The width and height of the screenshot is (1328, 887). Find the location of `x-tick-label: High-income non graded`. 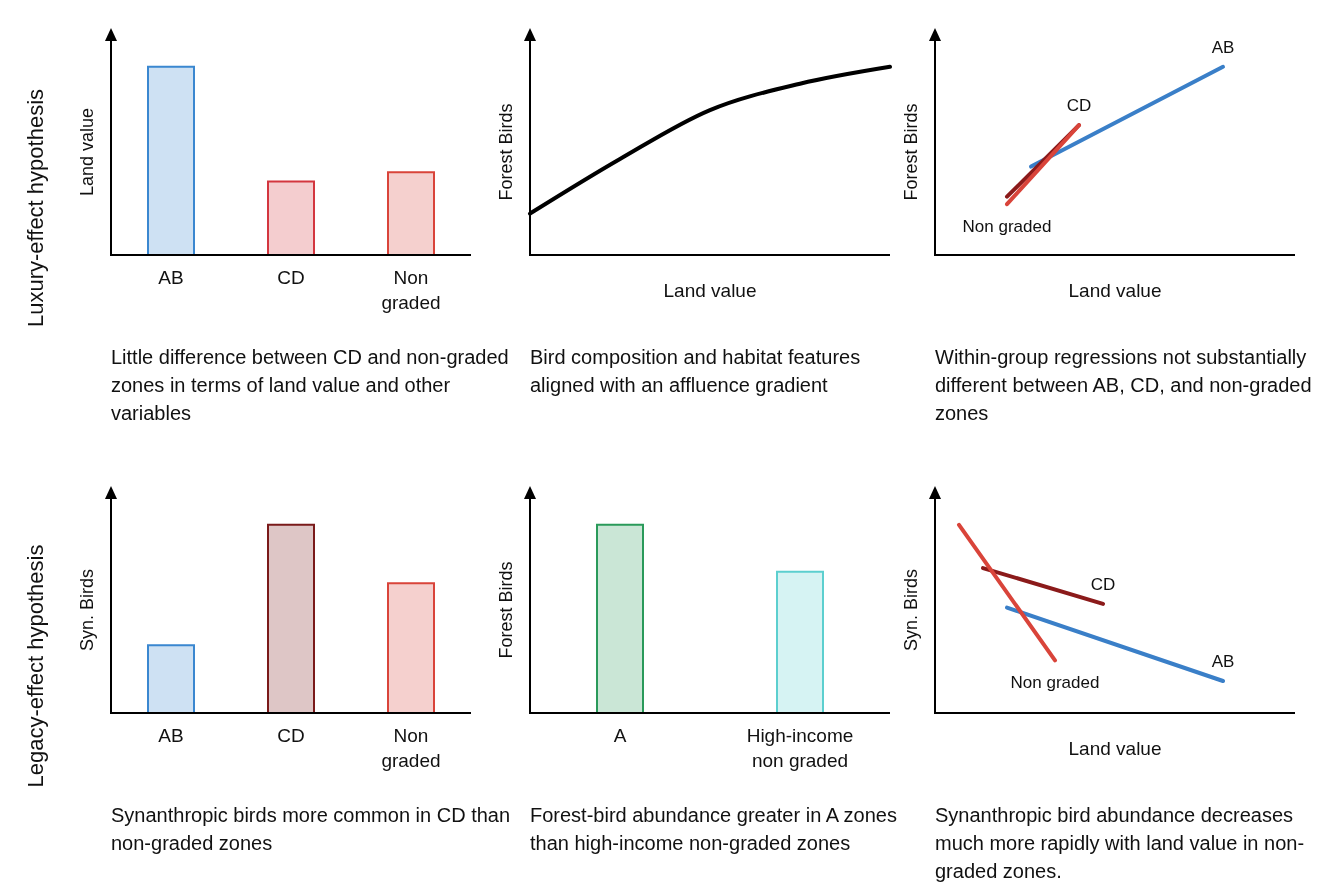

x-tick-label: High-income non graded is located at coordinates (800, 748).